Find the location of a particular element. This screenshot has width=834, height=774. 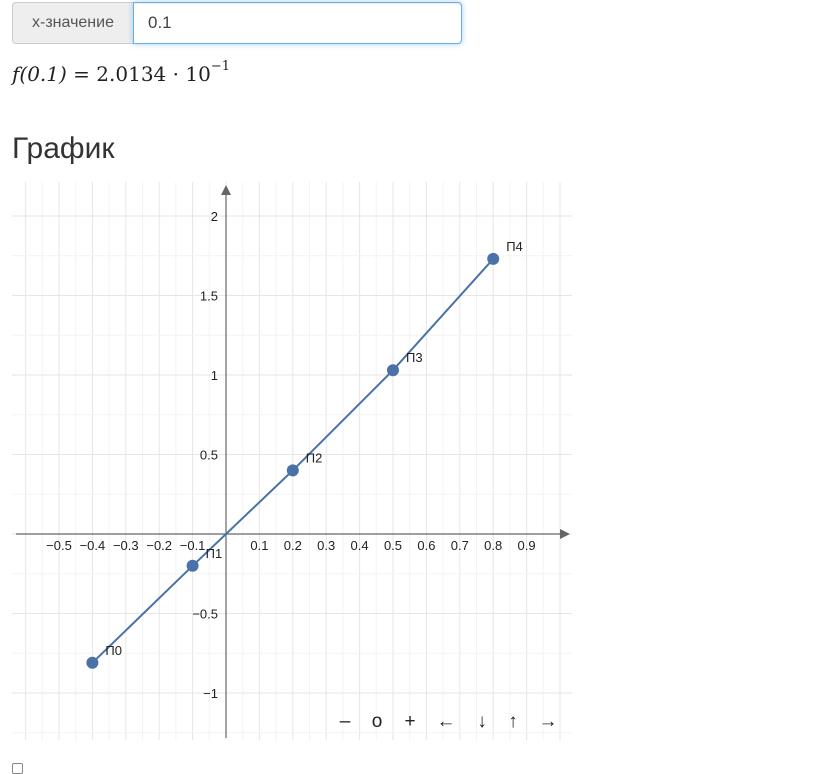

x-tick-label: −0.2 is located at coordinates (159, 545).